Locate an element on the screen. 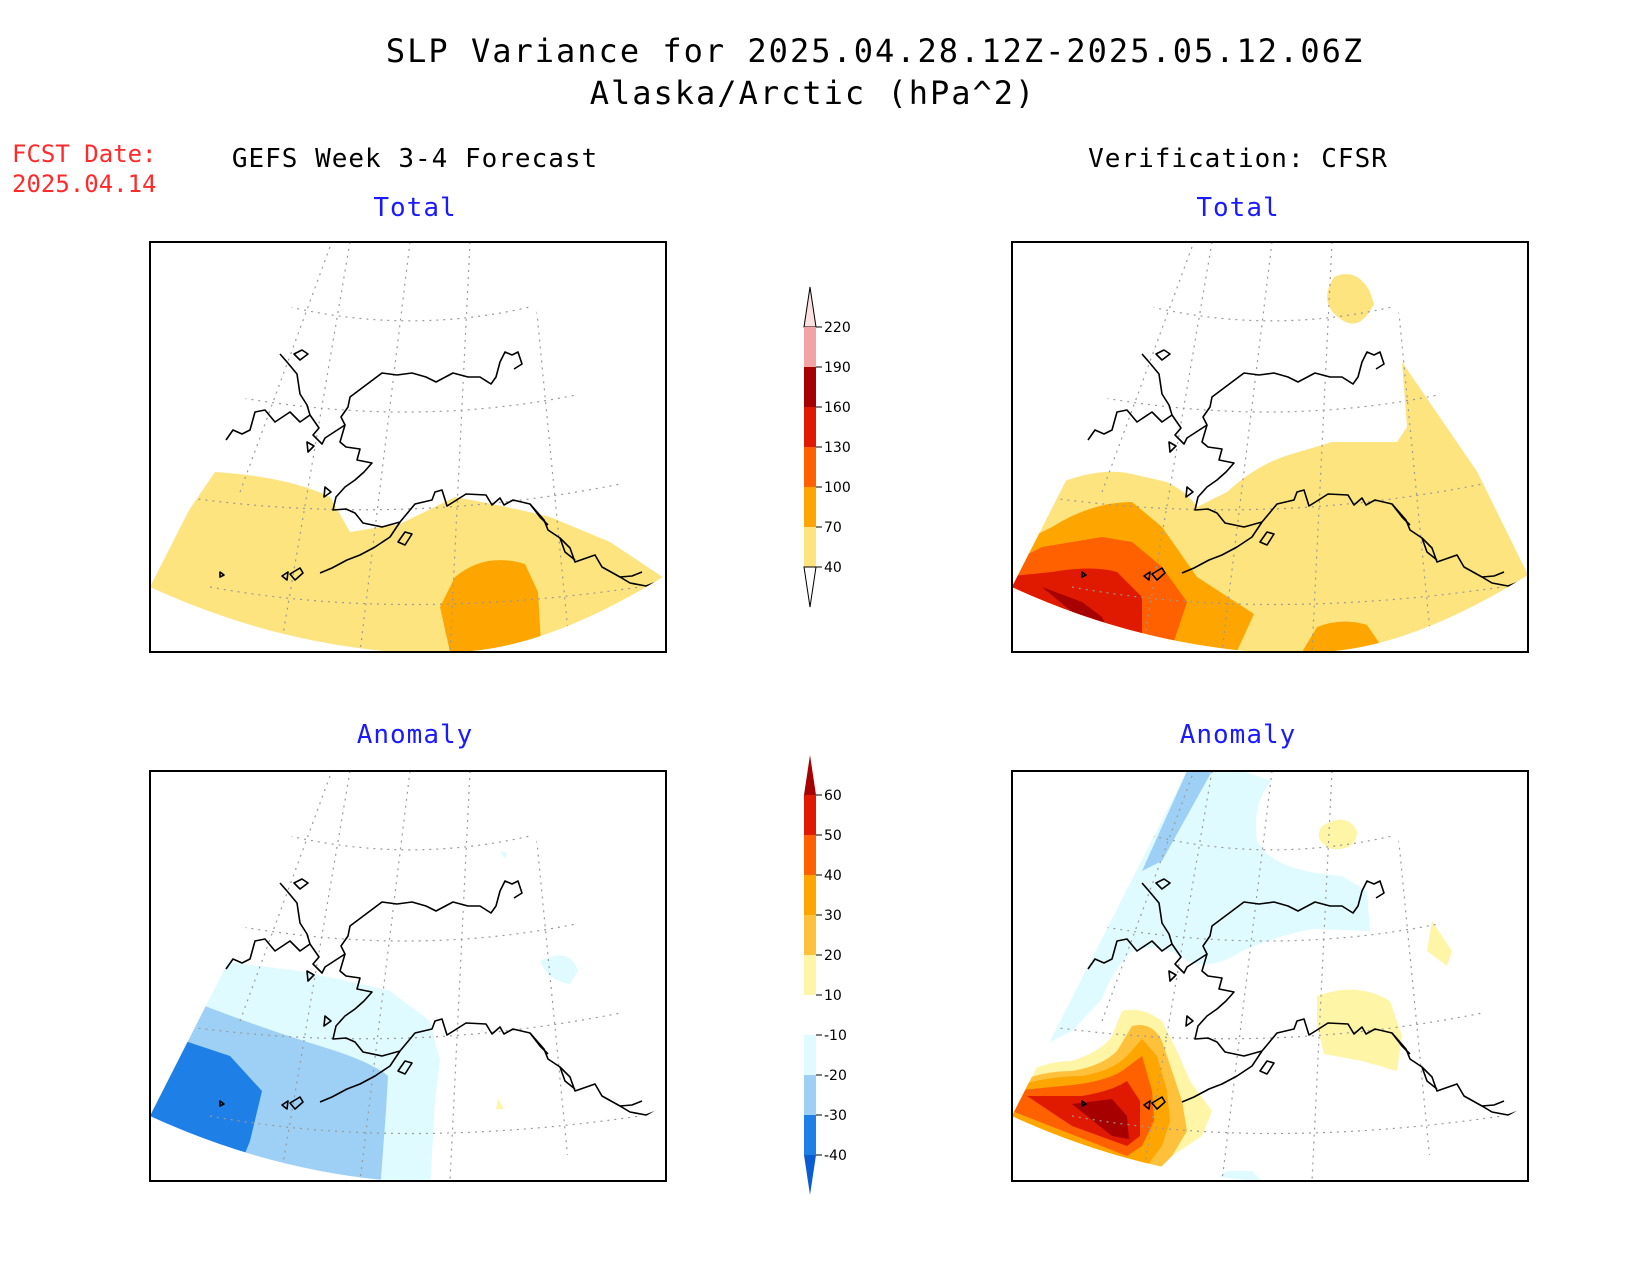 This screenshot has height=1275, width=1650. colorbar-tick-label: 190 is located at coordinates (837, 368).